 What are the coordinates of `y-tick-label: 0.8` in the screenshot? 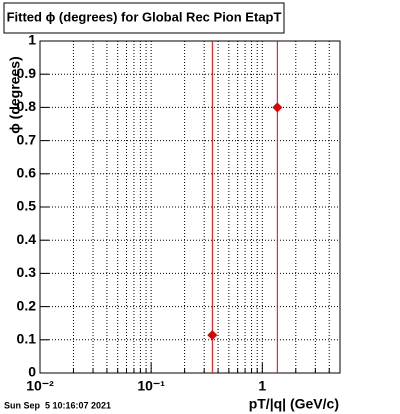 It's located at (27, 106).